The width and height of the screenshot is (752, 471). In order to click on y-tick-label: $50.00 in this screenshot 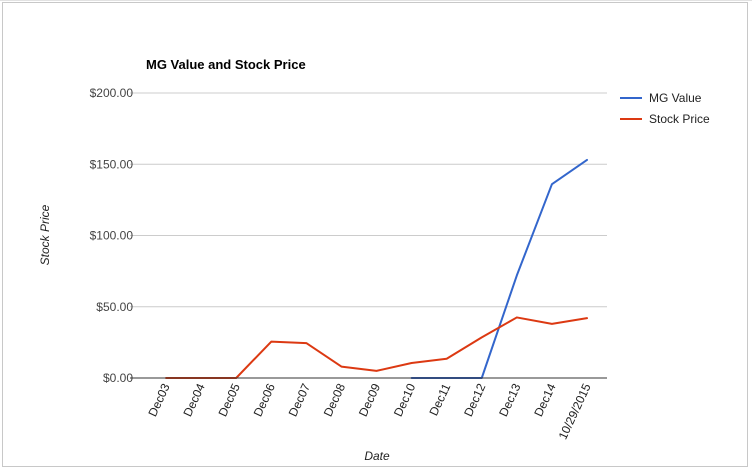, I will do `click(114, 307)`.